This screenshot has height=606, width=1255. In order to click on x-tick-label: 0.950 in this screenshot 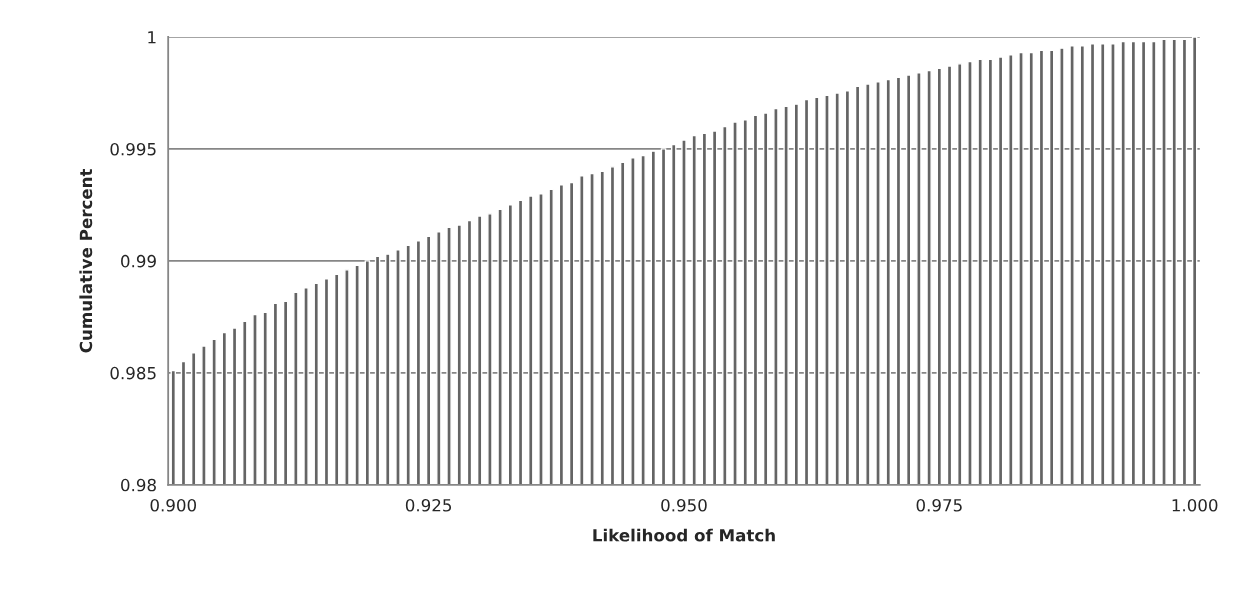, I will do `click(684, 505)`.